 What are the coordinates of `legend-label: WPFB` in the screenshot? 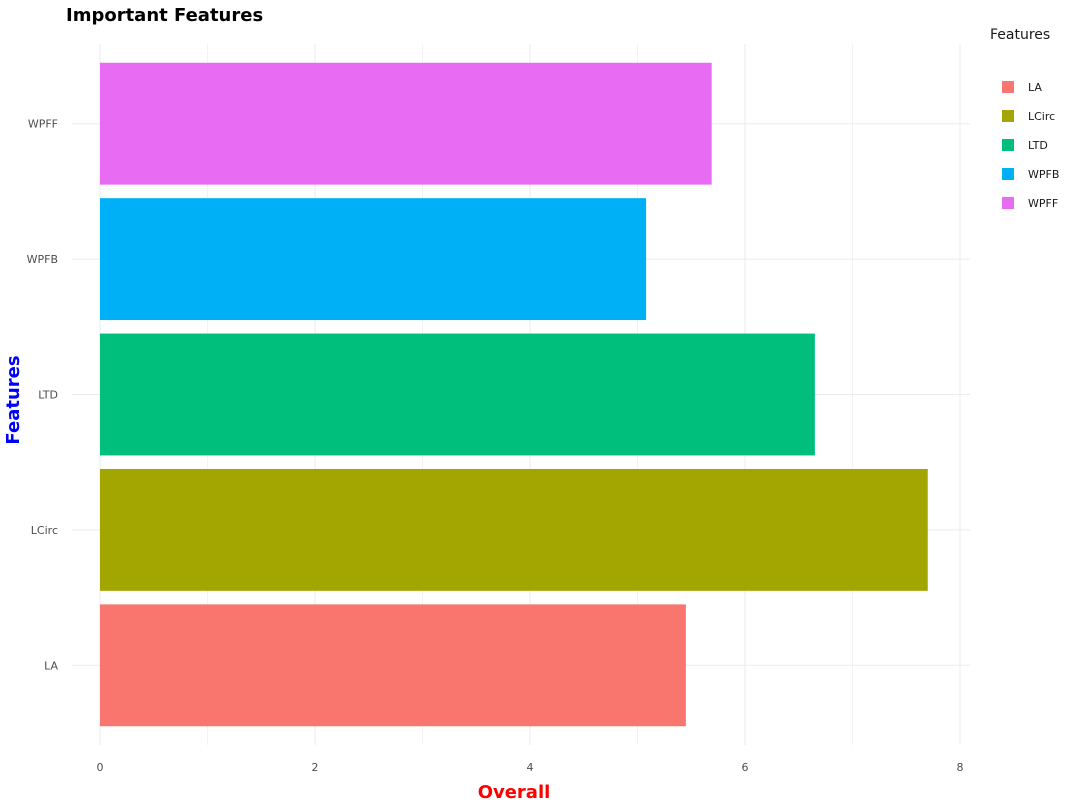 It's located at (1043, 174).